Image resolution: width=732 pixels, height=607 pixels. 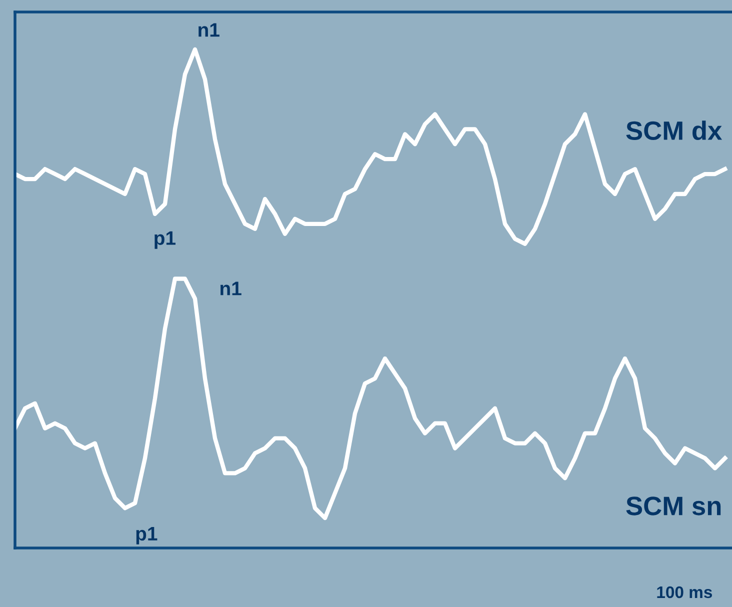 I want to click on series-label: SCM dx, so click(x=674, y=130).